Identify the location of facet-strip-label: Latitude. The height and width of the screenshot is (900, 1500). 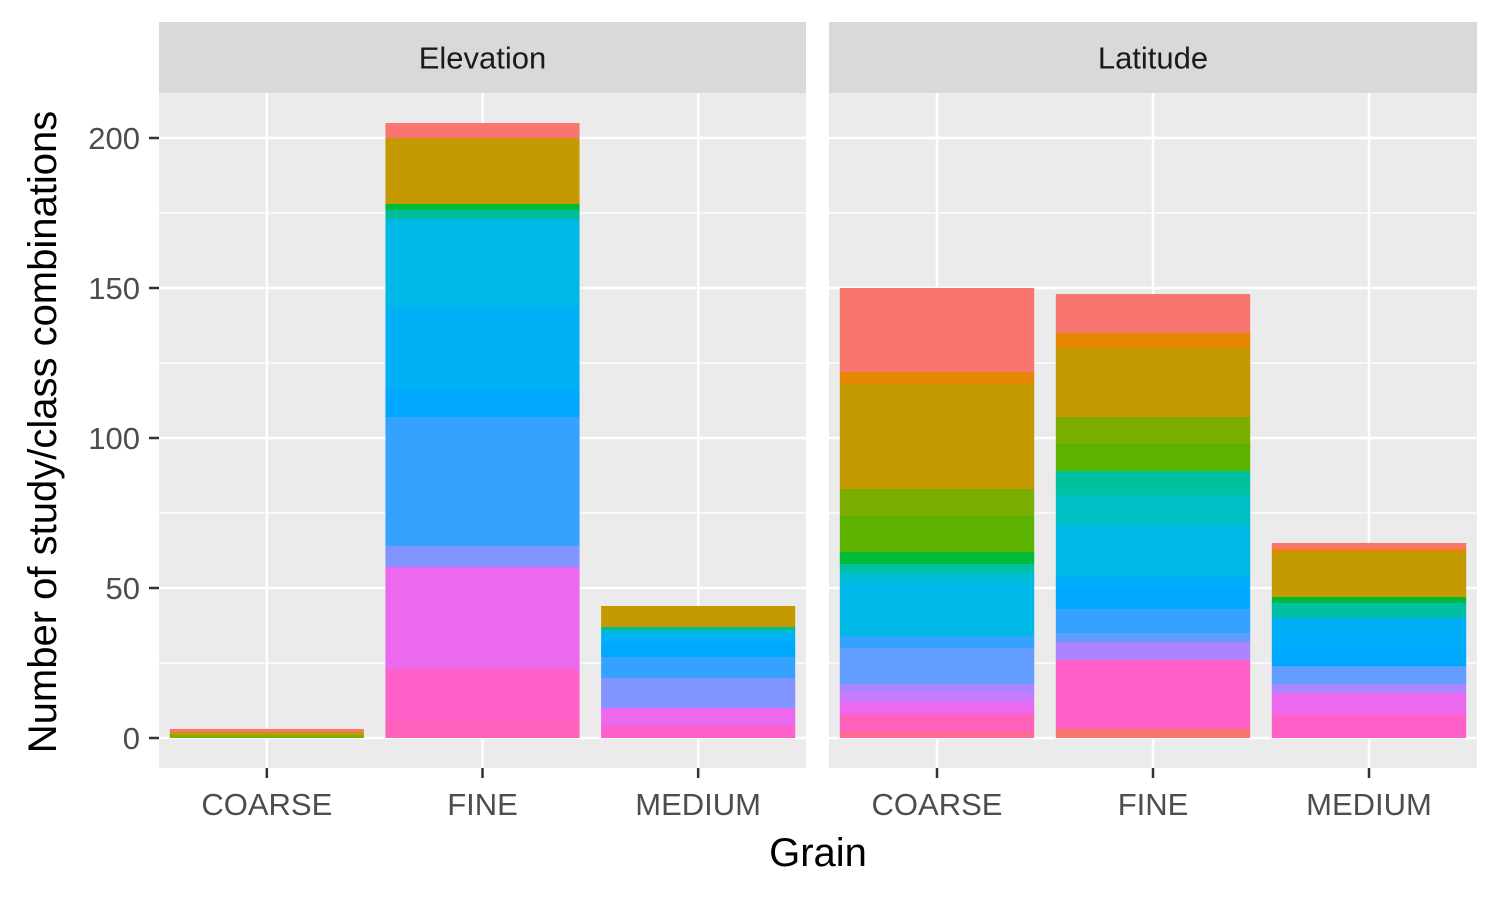
(1153, 58).